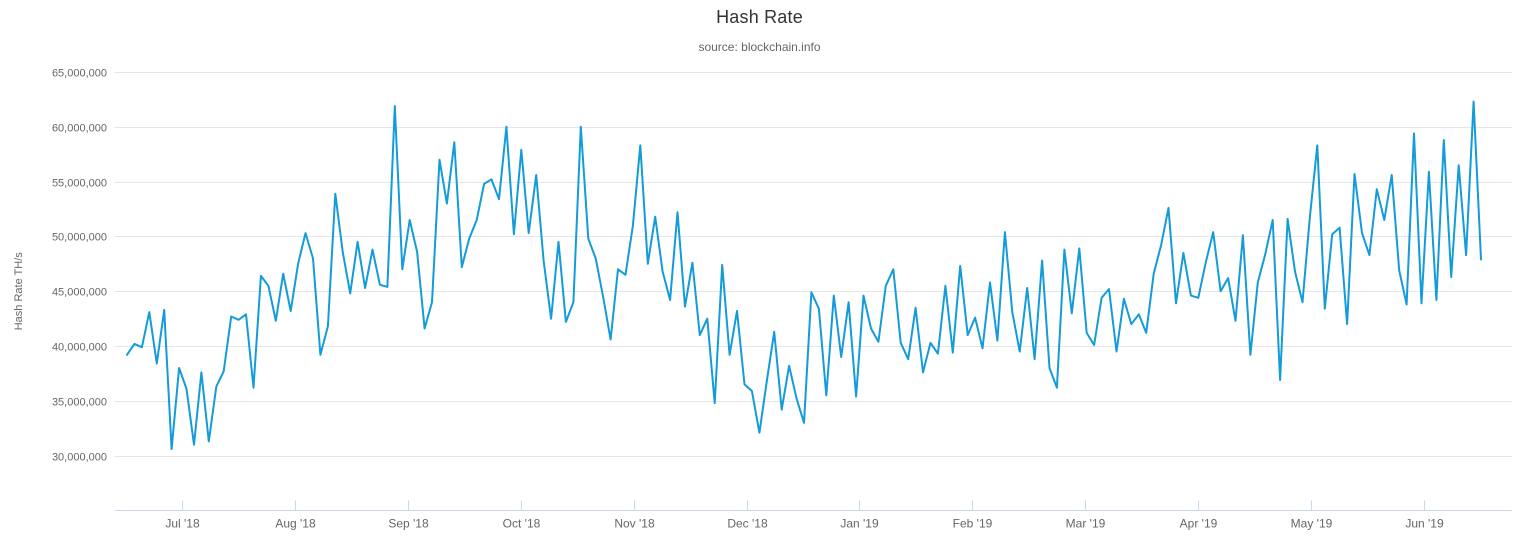 The width and height of the screenshot is (1519, 550). Describe the element at coordinates (79, 403) in the screenshot. I see `y-axis-tick-label: 35,000,000` at that location.